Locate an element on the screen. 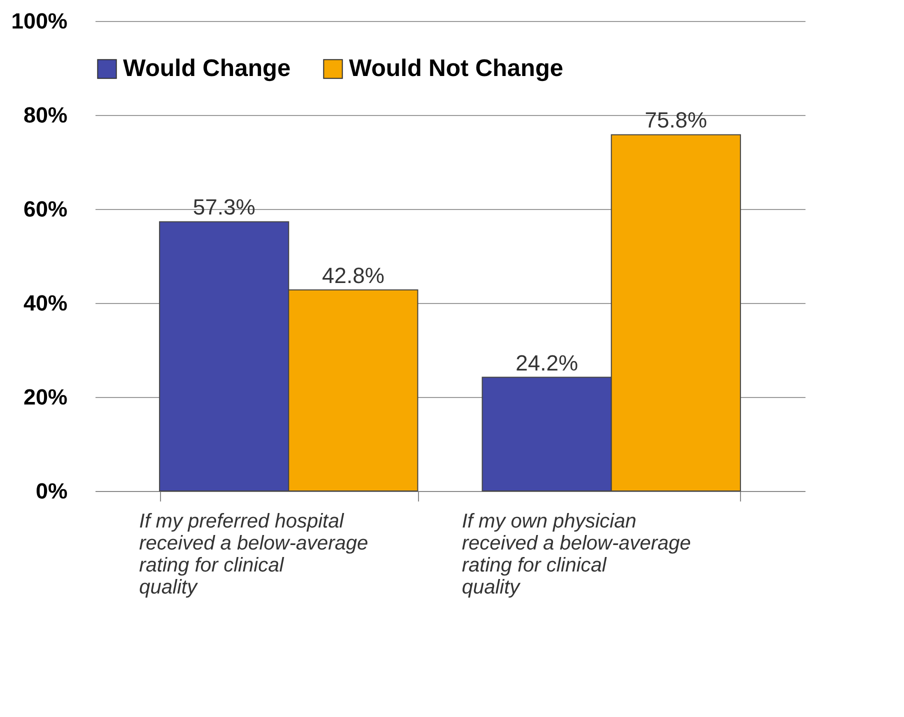  text: 57.3% is located at coordinates (224, 207).